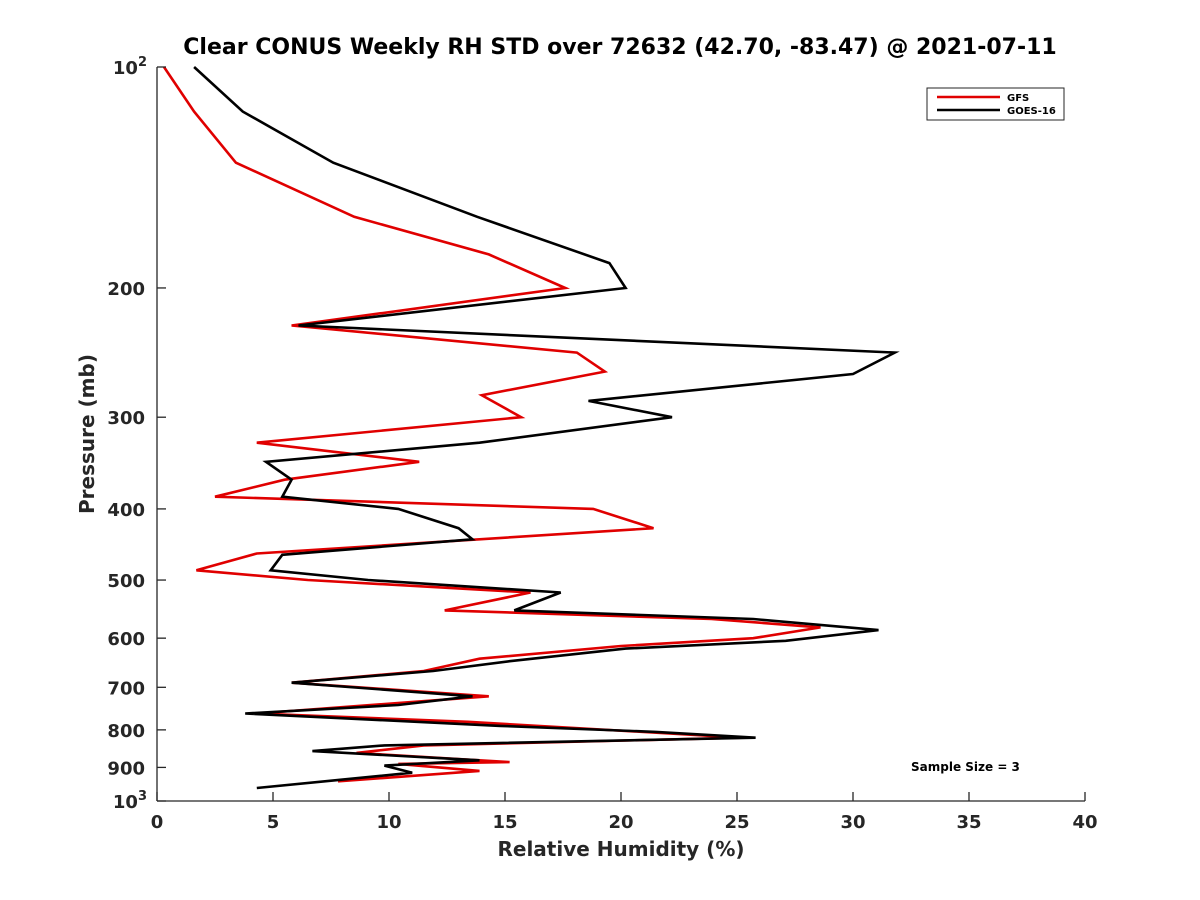 This screenshot has width=1200, height=900. I want to click on x-axis-label: Relative Humidity (%), so click(620, 849).